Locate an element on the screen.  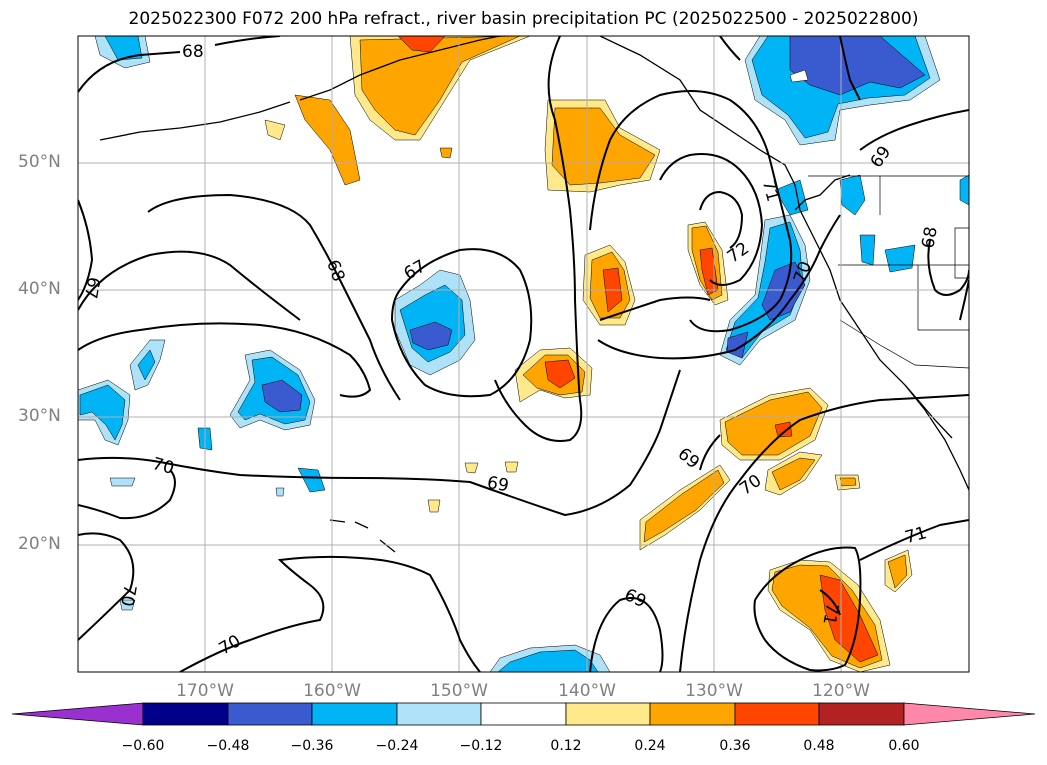
colorbar is located at coordinates (523, 714).